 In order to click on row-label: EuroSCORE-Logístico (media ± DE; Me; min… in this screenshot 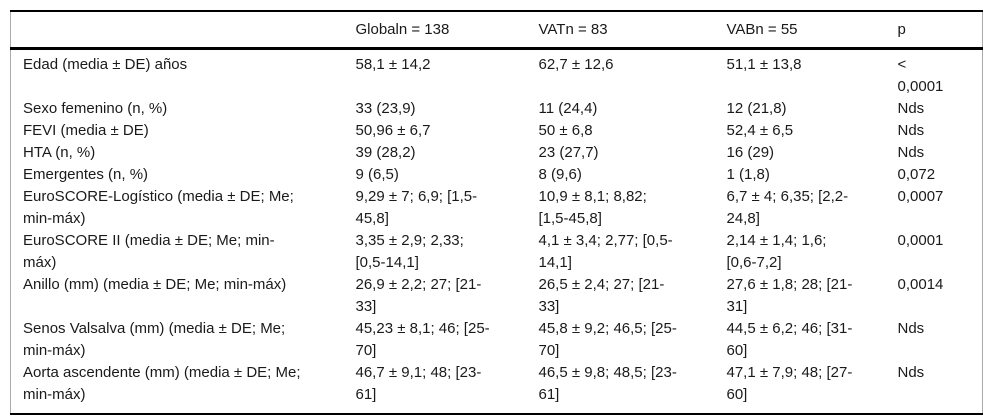, I will do `click(158, 207)`.